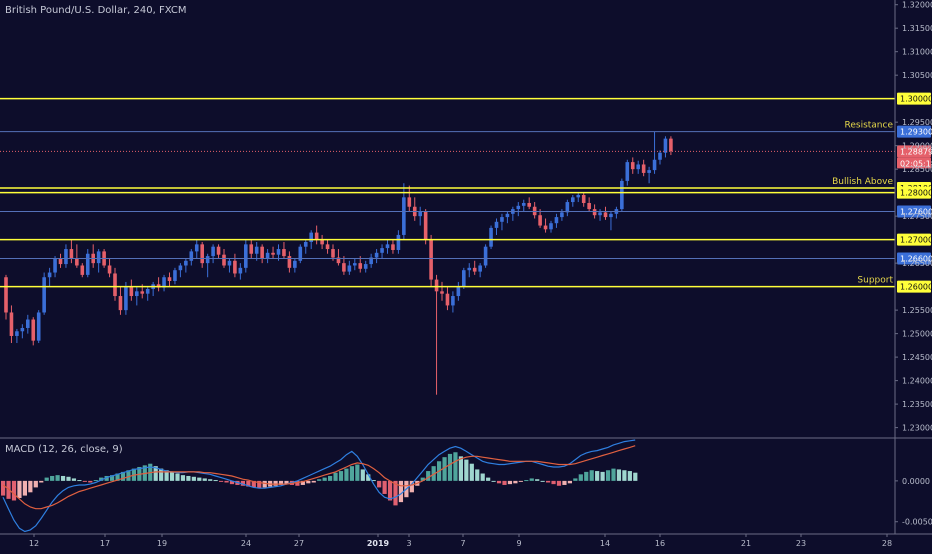 The width and height of the screenshot is (932, 554). Describe the element at coordinates (917, 146) in the screenshot. I see `price-tick-label: 1.29000` at that location.